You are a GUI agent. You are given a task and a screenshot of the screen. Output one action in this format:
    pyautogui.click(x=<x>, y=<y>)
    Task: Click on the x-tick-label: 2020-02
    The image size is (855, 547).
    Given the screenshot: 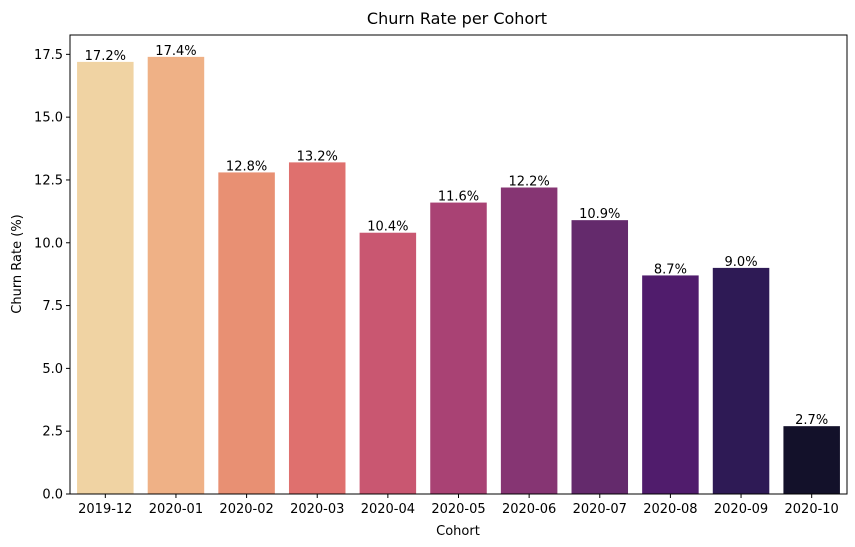 What is the action you would take?
    pyautogui.click(x=246, y=509)
    